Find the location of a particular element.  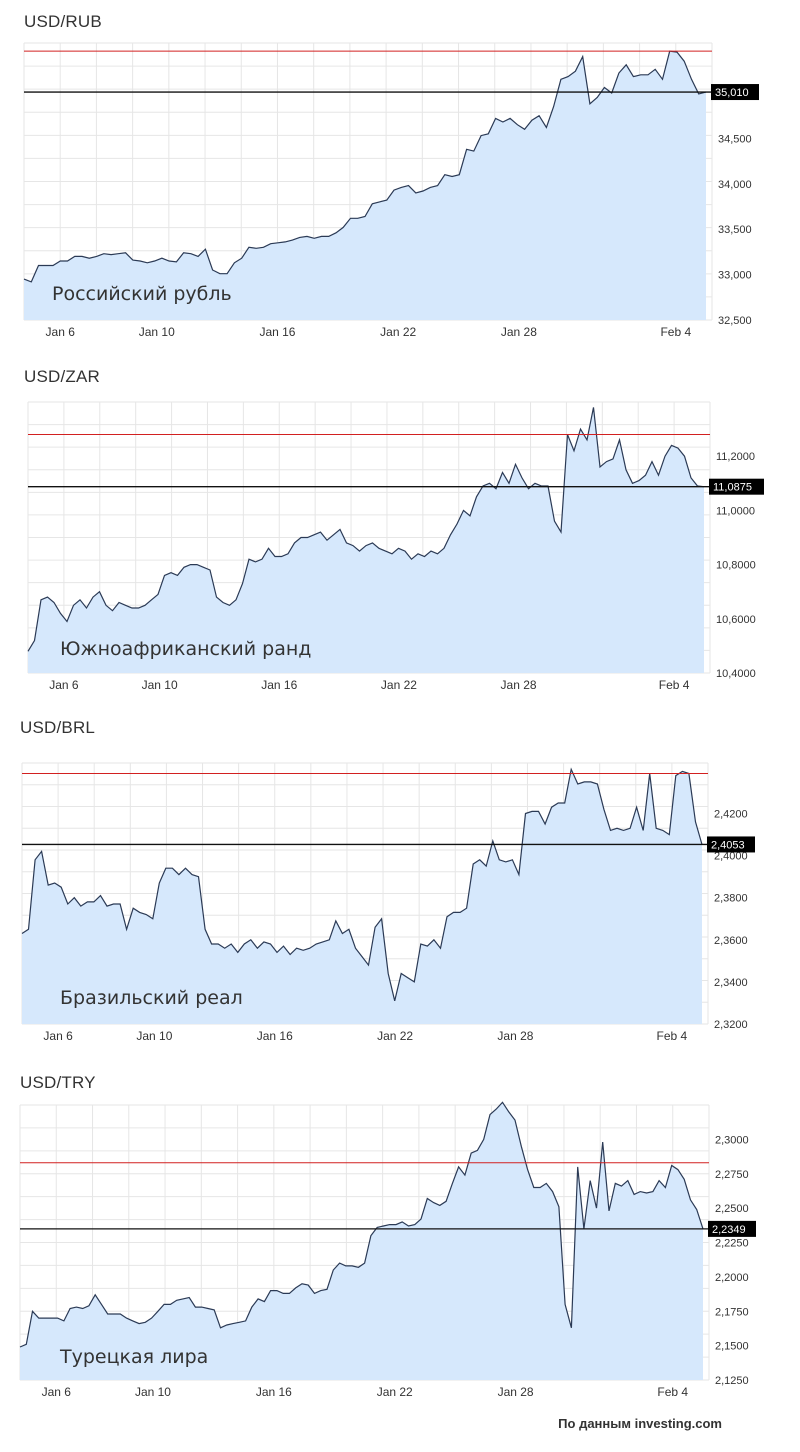

y-tick-label: 2,1750 is located at coordinates (732, 1312).